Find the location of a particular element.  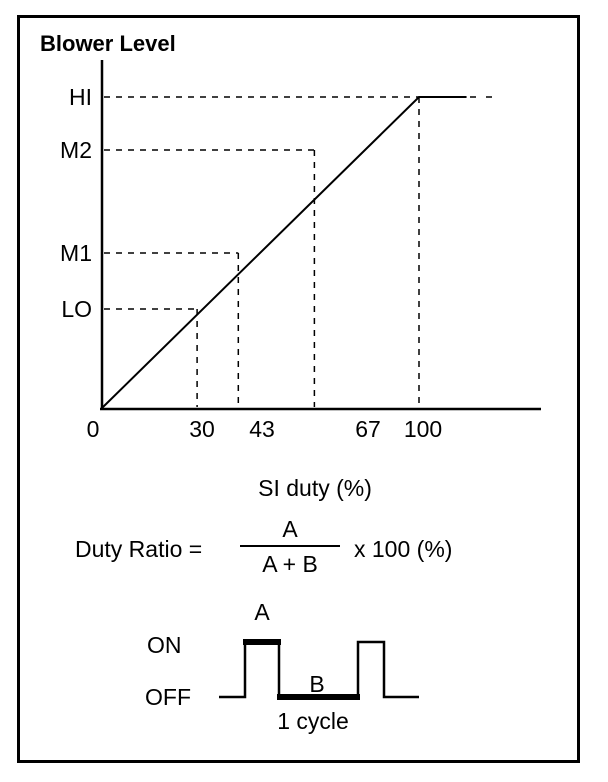

x-axis-label: SI duty (%) is located at coordinates (315, 488).